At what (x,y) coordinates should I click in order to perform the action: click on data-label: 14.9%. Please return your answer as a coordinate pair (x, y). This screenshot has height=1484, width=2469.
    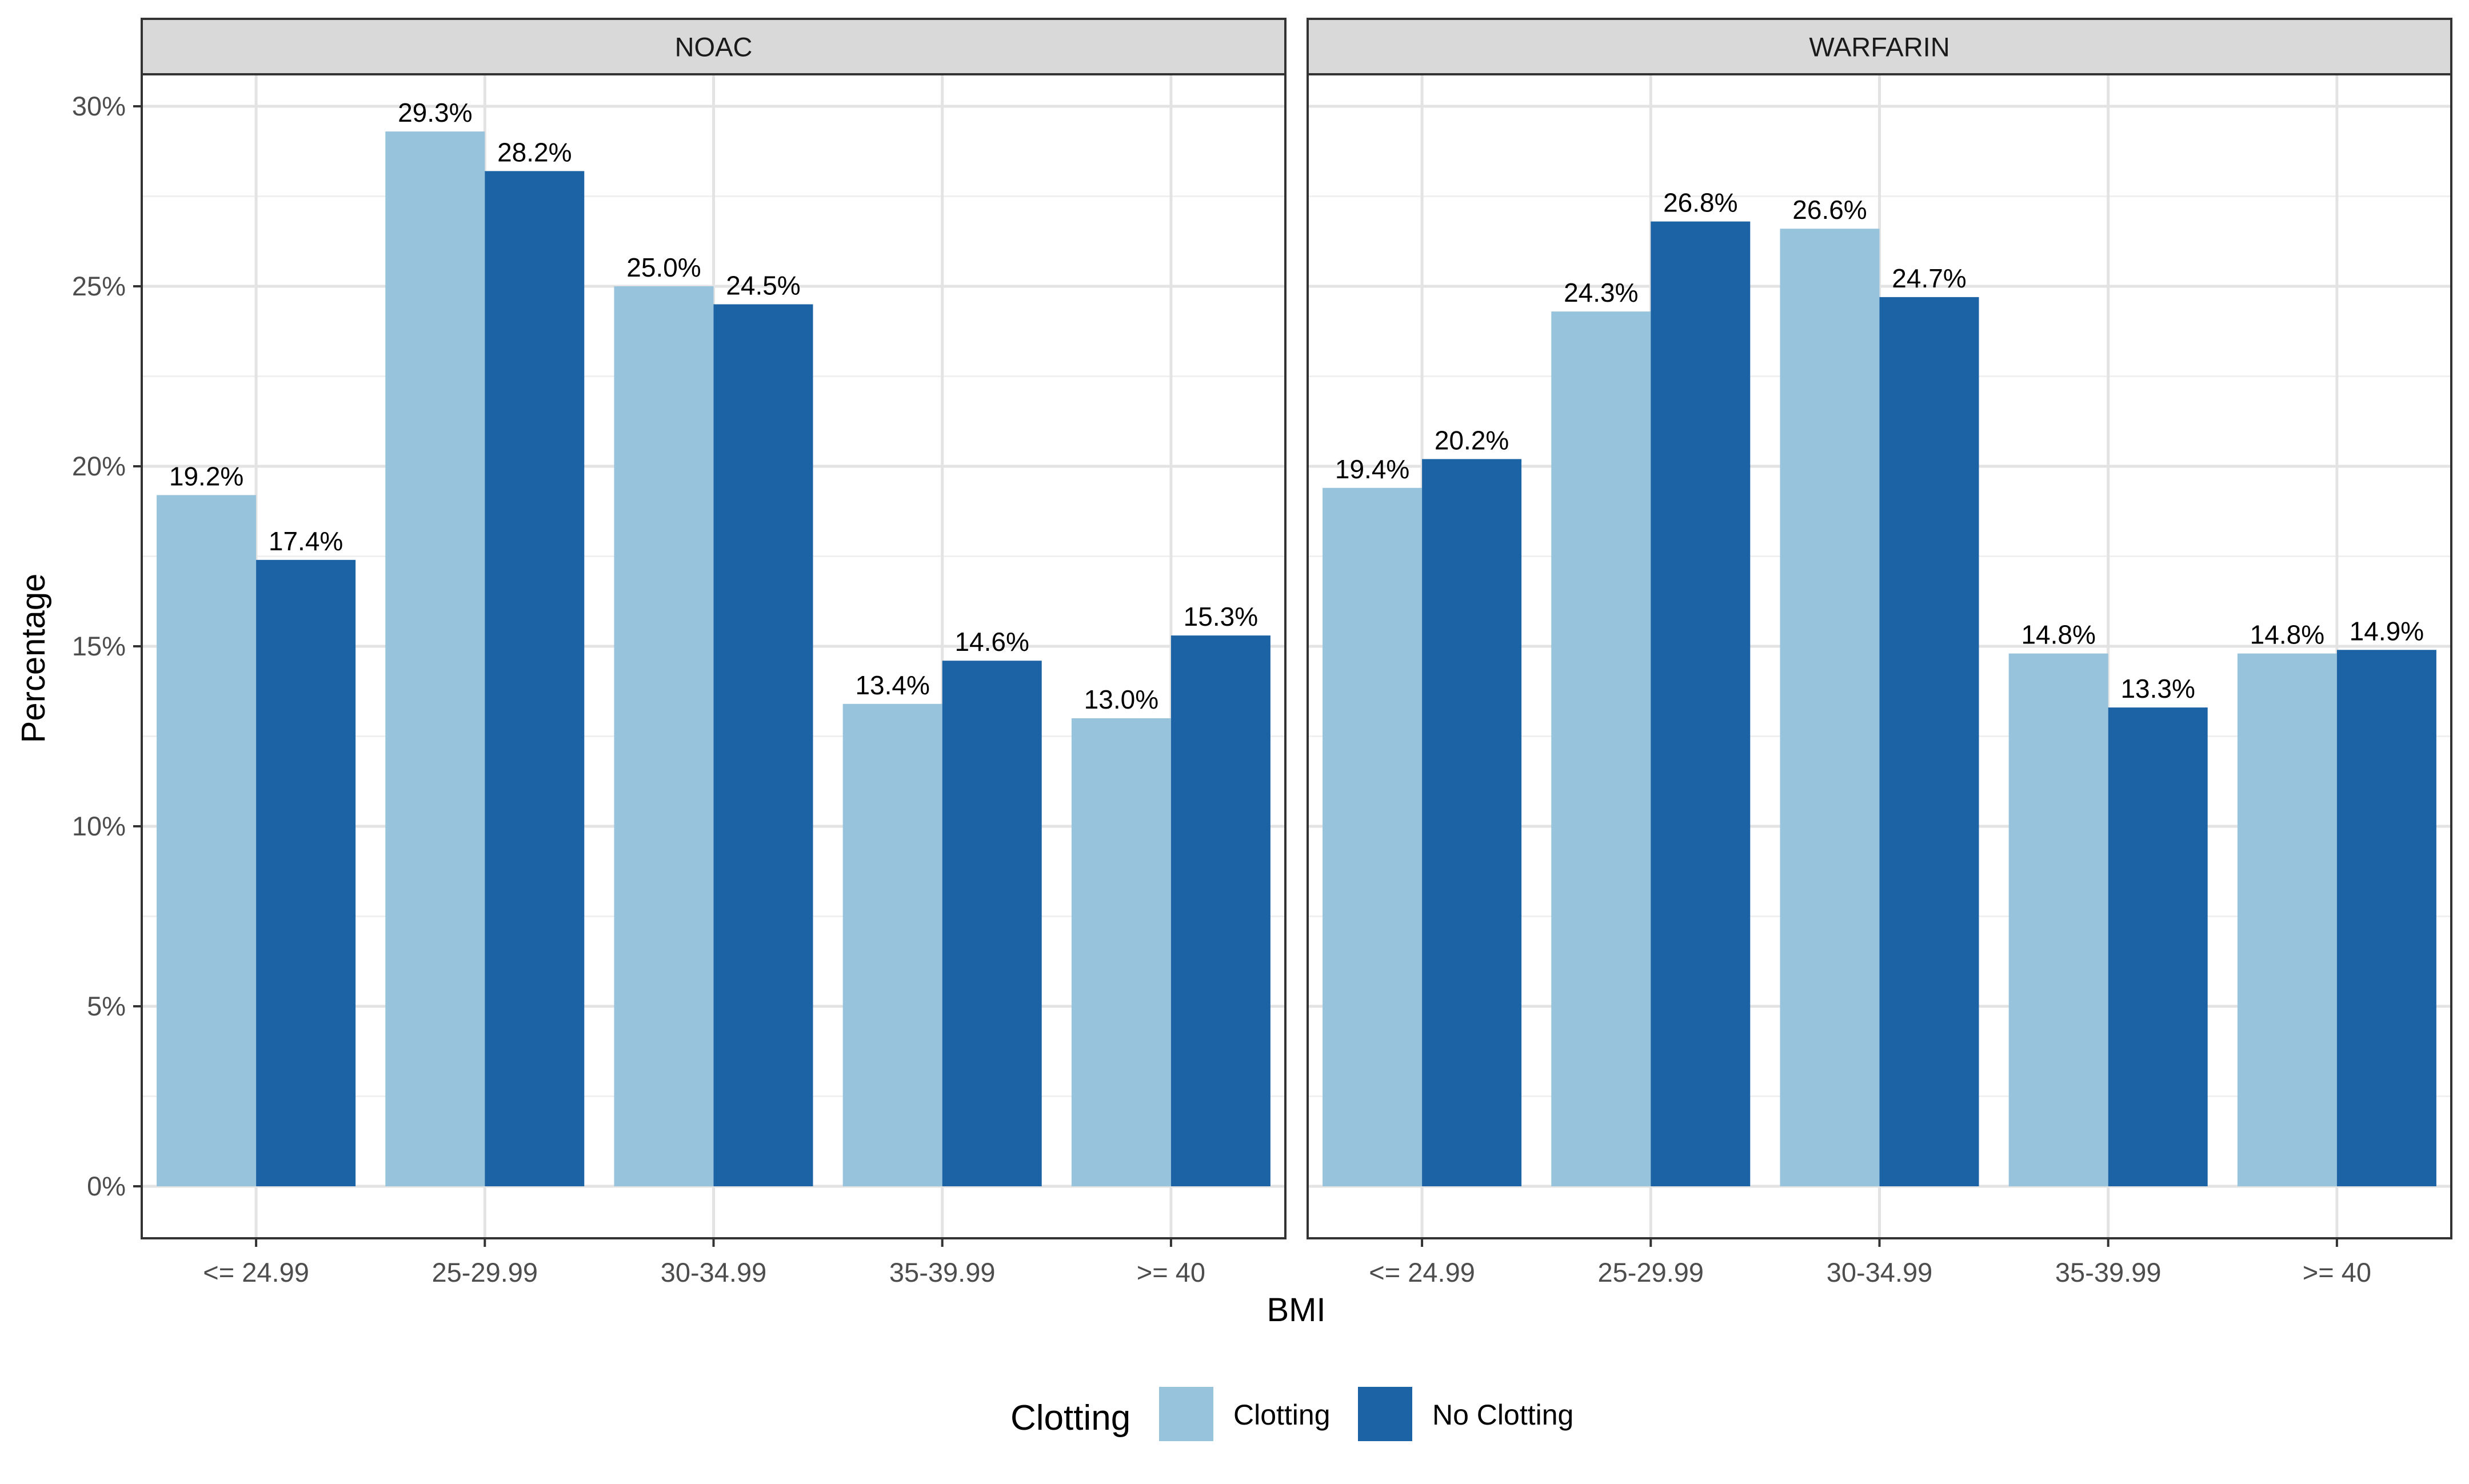
    Looking at the image, I should click on (2387, 631).